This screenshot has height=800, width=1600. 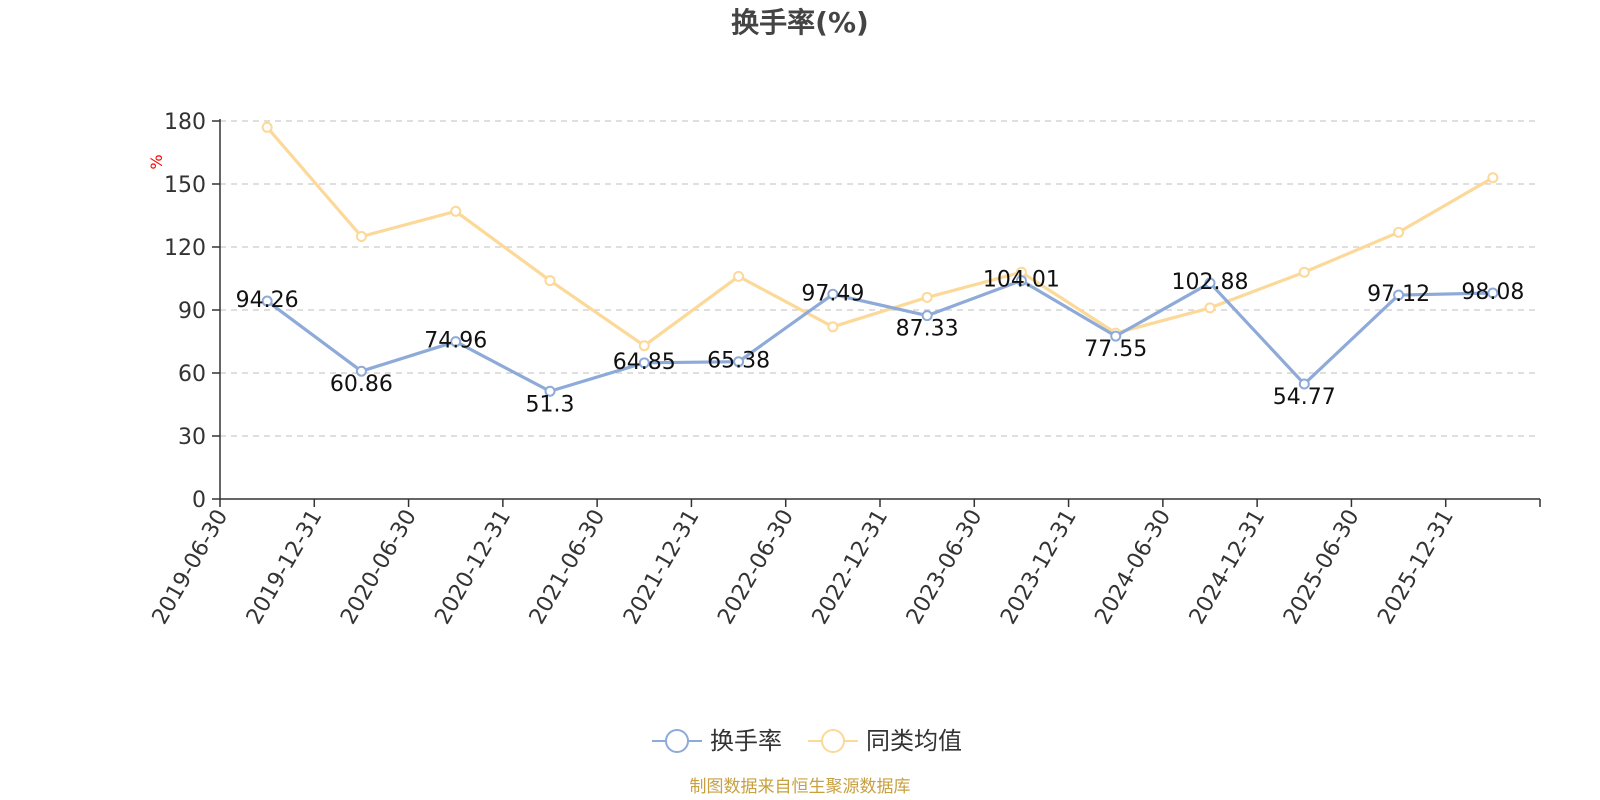 I want to click on data-label: 97.12, so click(x=1398, y=294).